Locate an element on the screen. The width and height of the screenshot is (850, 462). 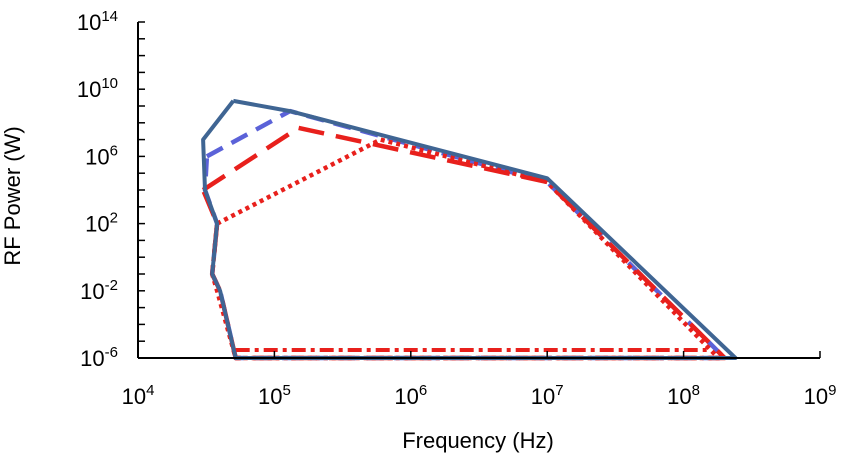
x-tick-label: 10⁸ is located at coordinates (683, 395).